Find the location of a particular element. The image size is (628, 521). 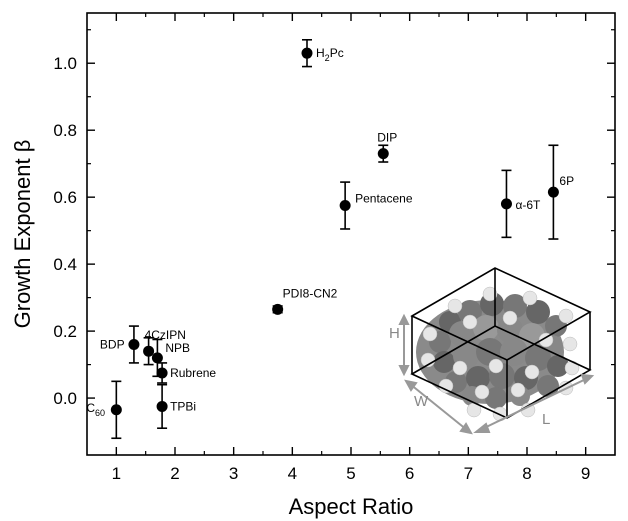

molecule-inset: H W L is located at coordinates (492, 351).